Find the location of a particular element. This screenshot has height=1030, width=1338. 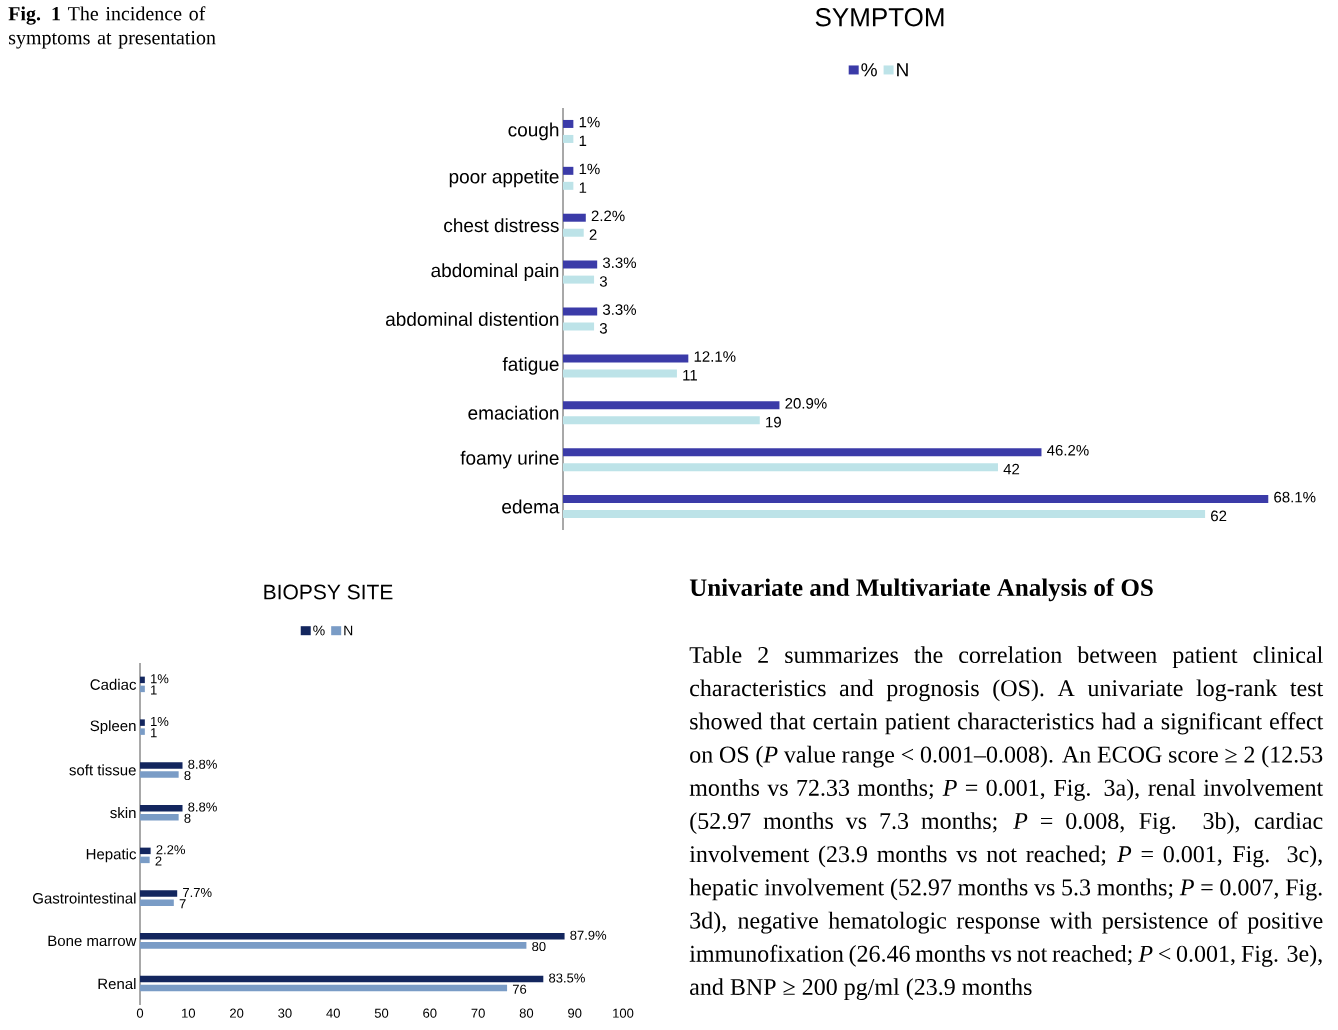

y-tick-label: Hepatic is located at coordinates (111, 855).